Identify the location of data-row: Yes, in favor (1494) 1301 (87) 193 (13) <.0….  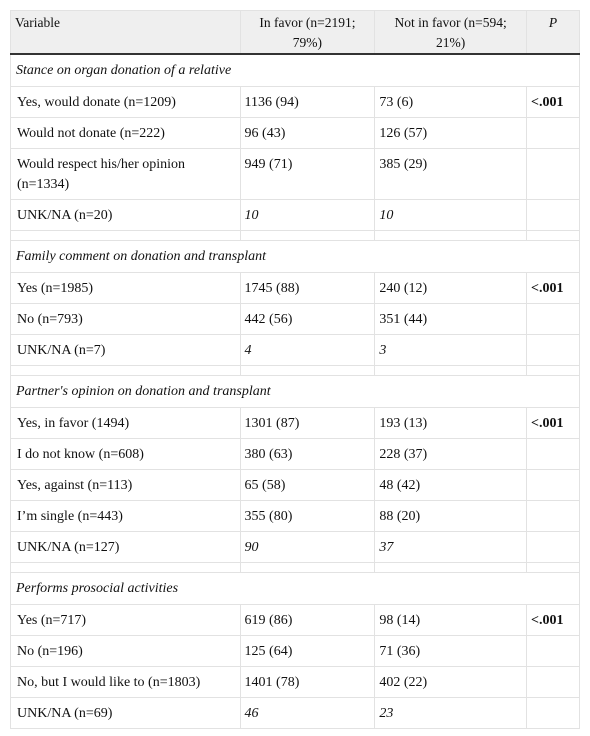
(295, 422).